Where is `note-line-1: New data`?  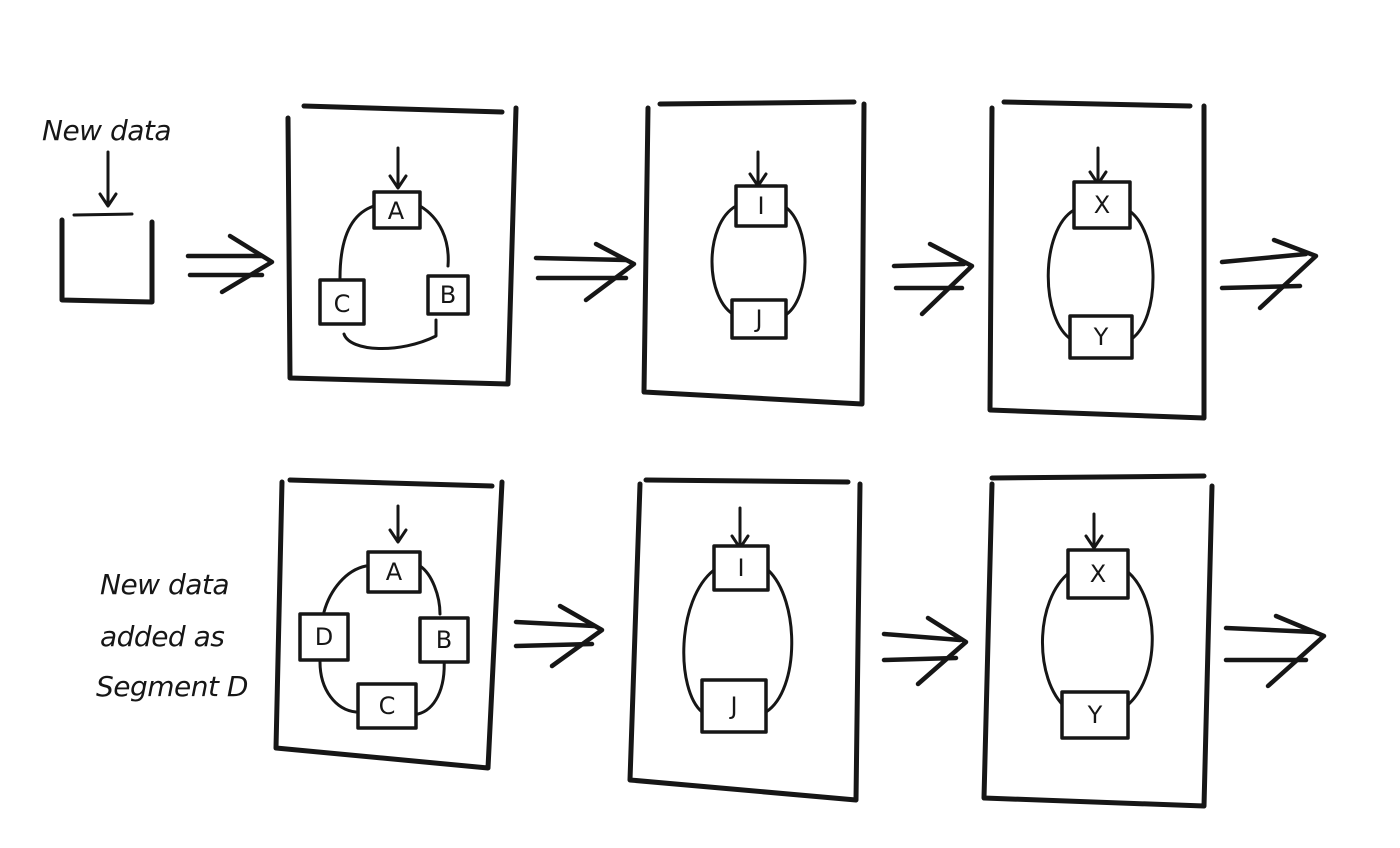
note-line-1: New data is located at coordinates (164, 584).